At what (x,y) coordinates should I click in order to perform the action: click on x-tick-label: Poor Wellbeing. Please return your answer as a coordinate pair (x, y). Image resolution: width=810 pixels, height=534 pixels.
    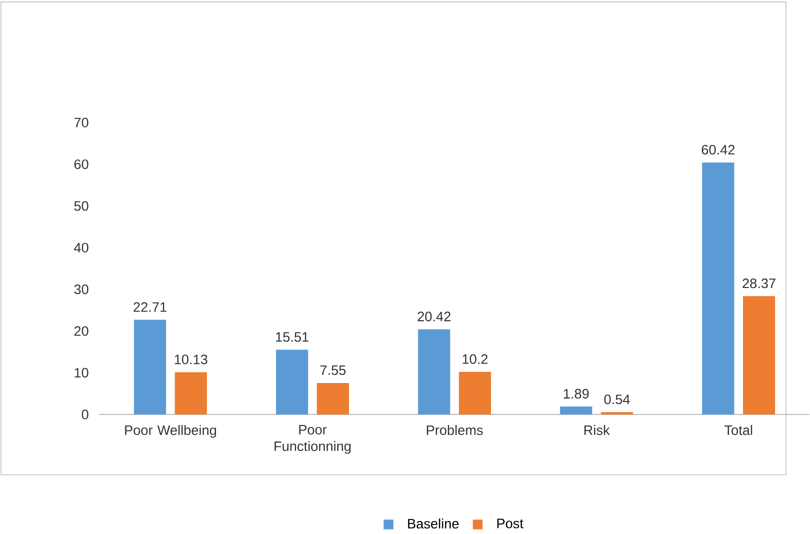
    Looking at the image, I should click on (170, 431).